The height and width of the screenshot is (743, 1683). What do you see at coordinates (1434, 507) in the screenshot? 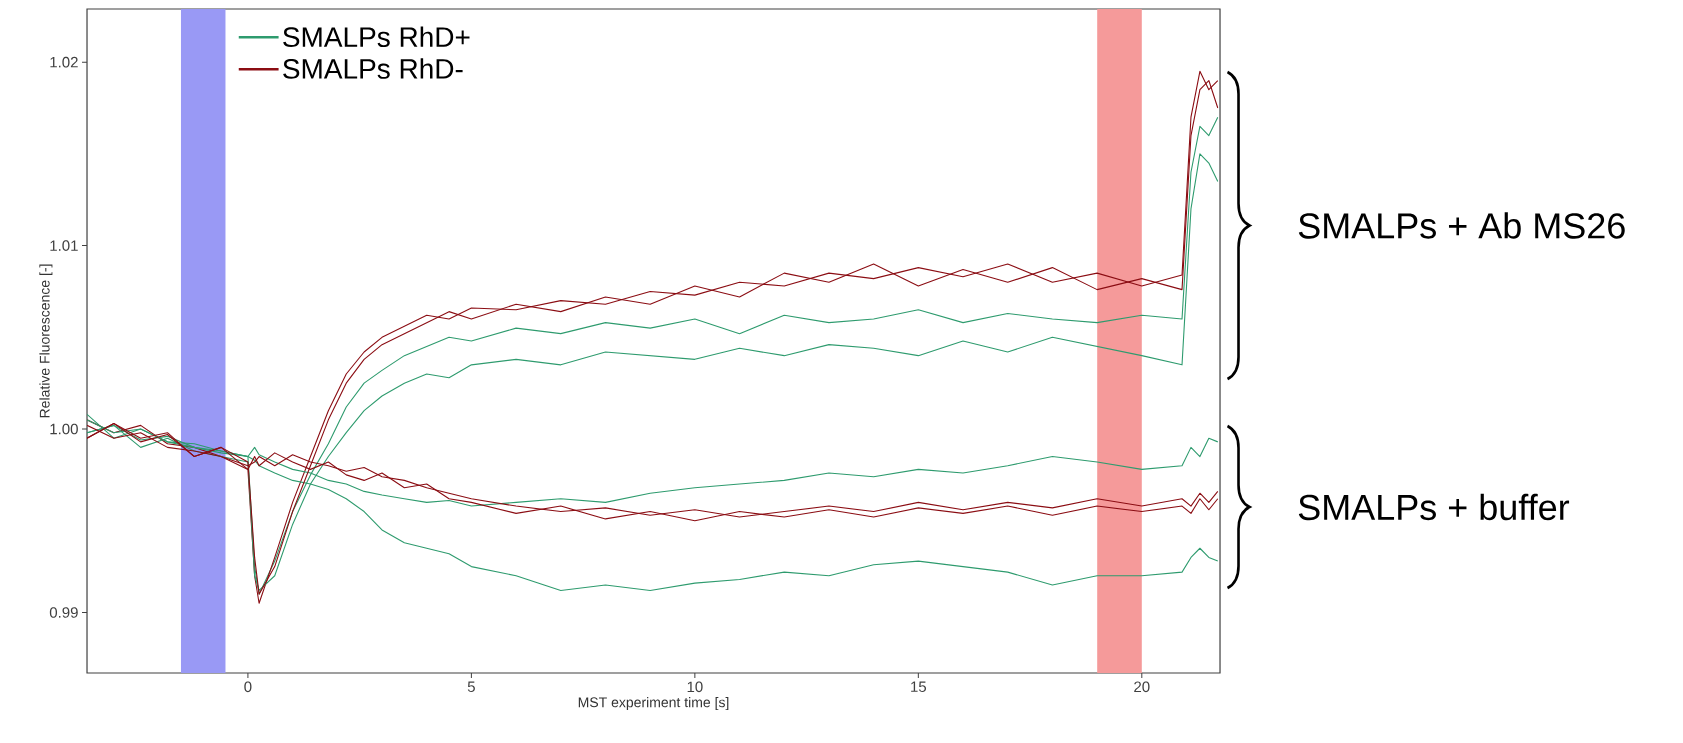
I see `text: SMALPs + buffer` at bounding box center [1434, 507].